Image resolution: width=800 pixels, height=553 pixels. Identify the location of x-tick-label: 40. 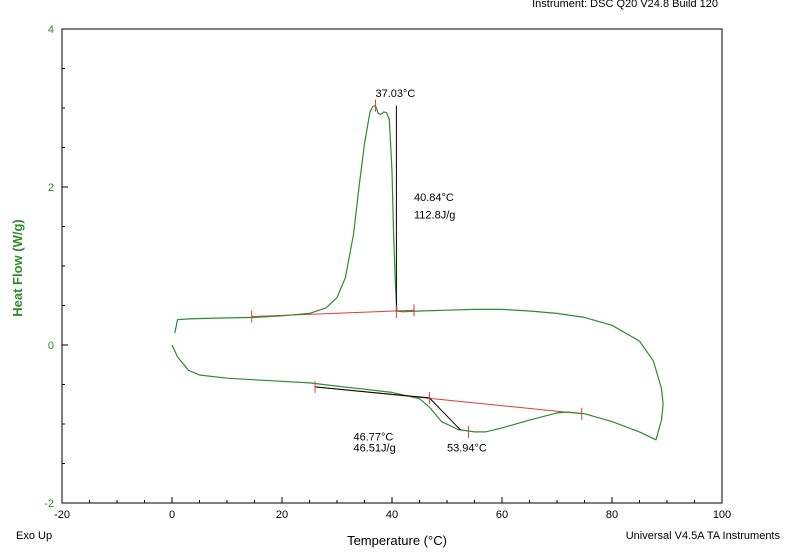
(392, 515).